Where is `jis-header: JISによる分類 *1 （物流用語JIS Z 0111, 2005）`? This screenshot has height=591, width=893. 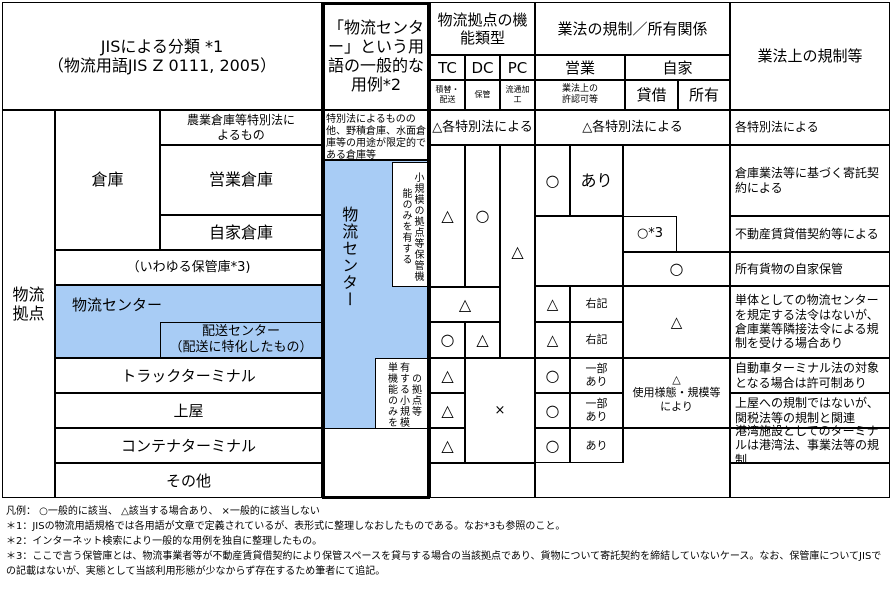
jis-header: JISによる分類 *1 （物流用語JIS Z 0111, 2005） is located at coordinates (162, 56).